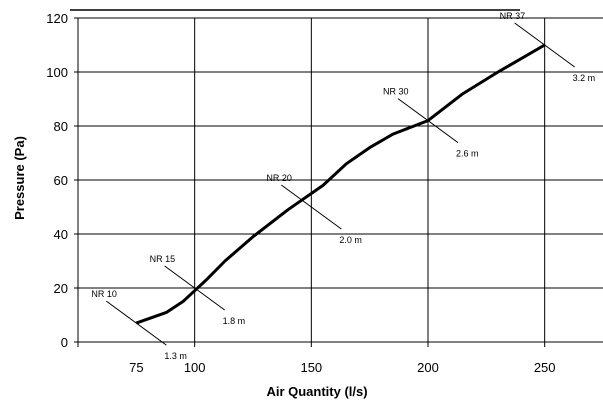 Image resolution: width=603 pixels, height=405 pixels. What do you see at coordinates (57, 72) in the screenshot?
I see `y-tick-label: 100` at bounding box center [57, 72].